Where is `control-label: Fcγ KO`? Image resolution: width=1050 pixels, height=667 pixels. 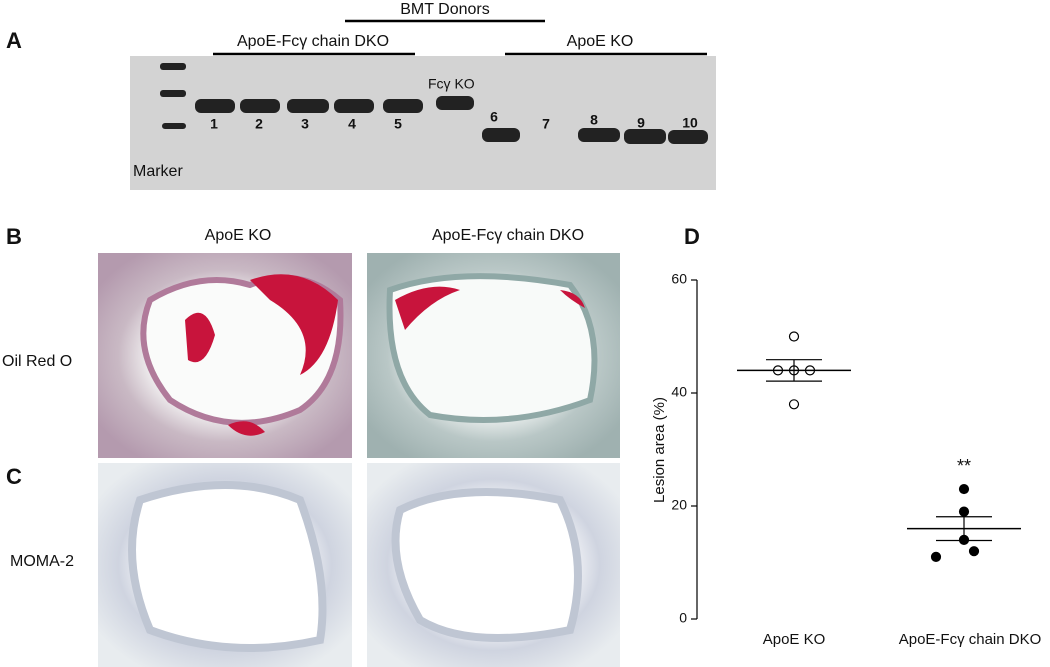 control-label: Fcγ KO is located at coordinates (451, 84).